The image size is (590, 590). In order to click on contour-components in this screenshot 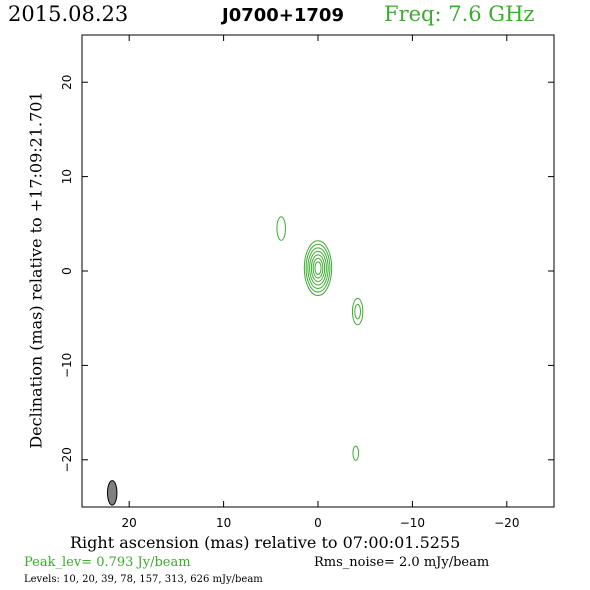, I will do `click(320, 338)`.